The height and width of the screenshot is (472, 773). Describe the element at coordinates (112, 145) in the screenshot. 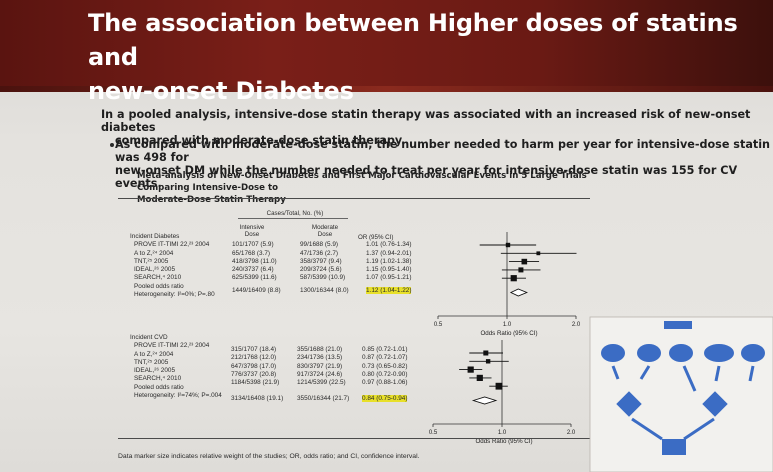

I see `bullet-dot` at that location.